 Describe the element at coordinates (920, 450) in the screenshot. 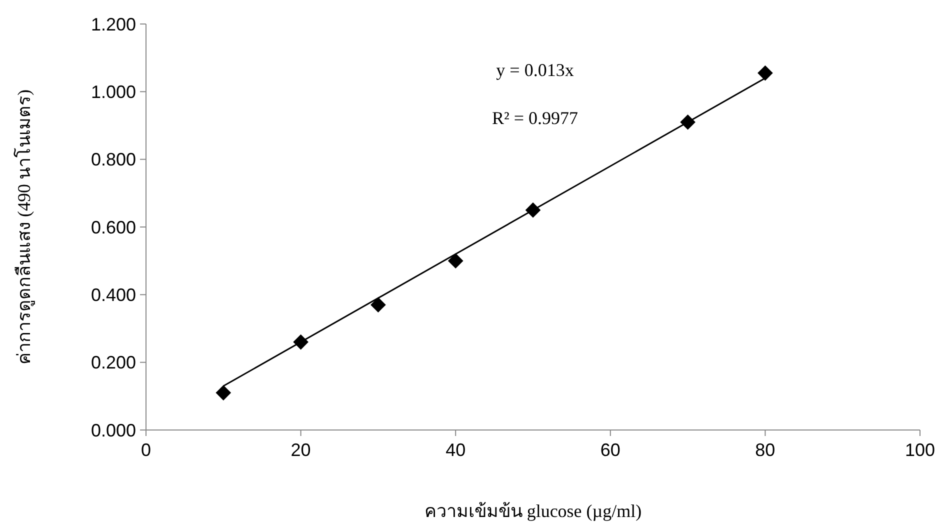

I see `x-tick-label: 100` at that location.